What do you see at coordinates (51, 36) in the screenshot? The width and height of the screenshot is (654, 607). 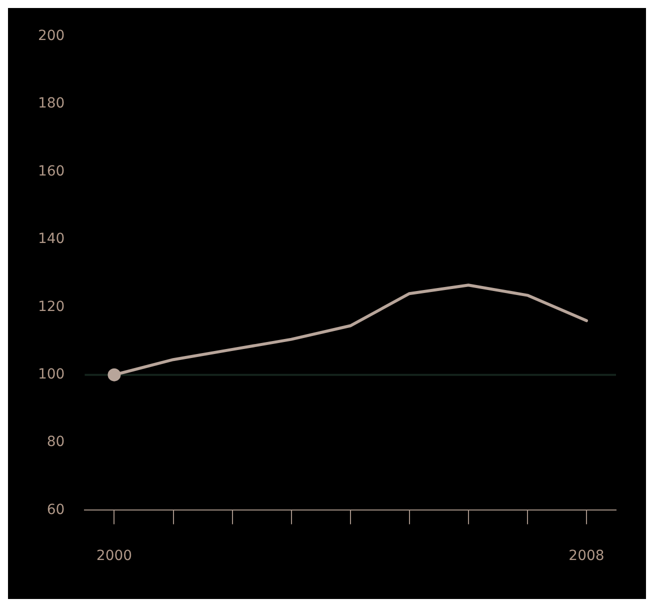 I see `y-tick-label: 200` at bounding box center [51, 36].